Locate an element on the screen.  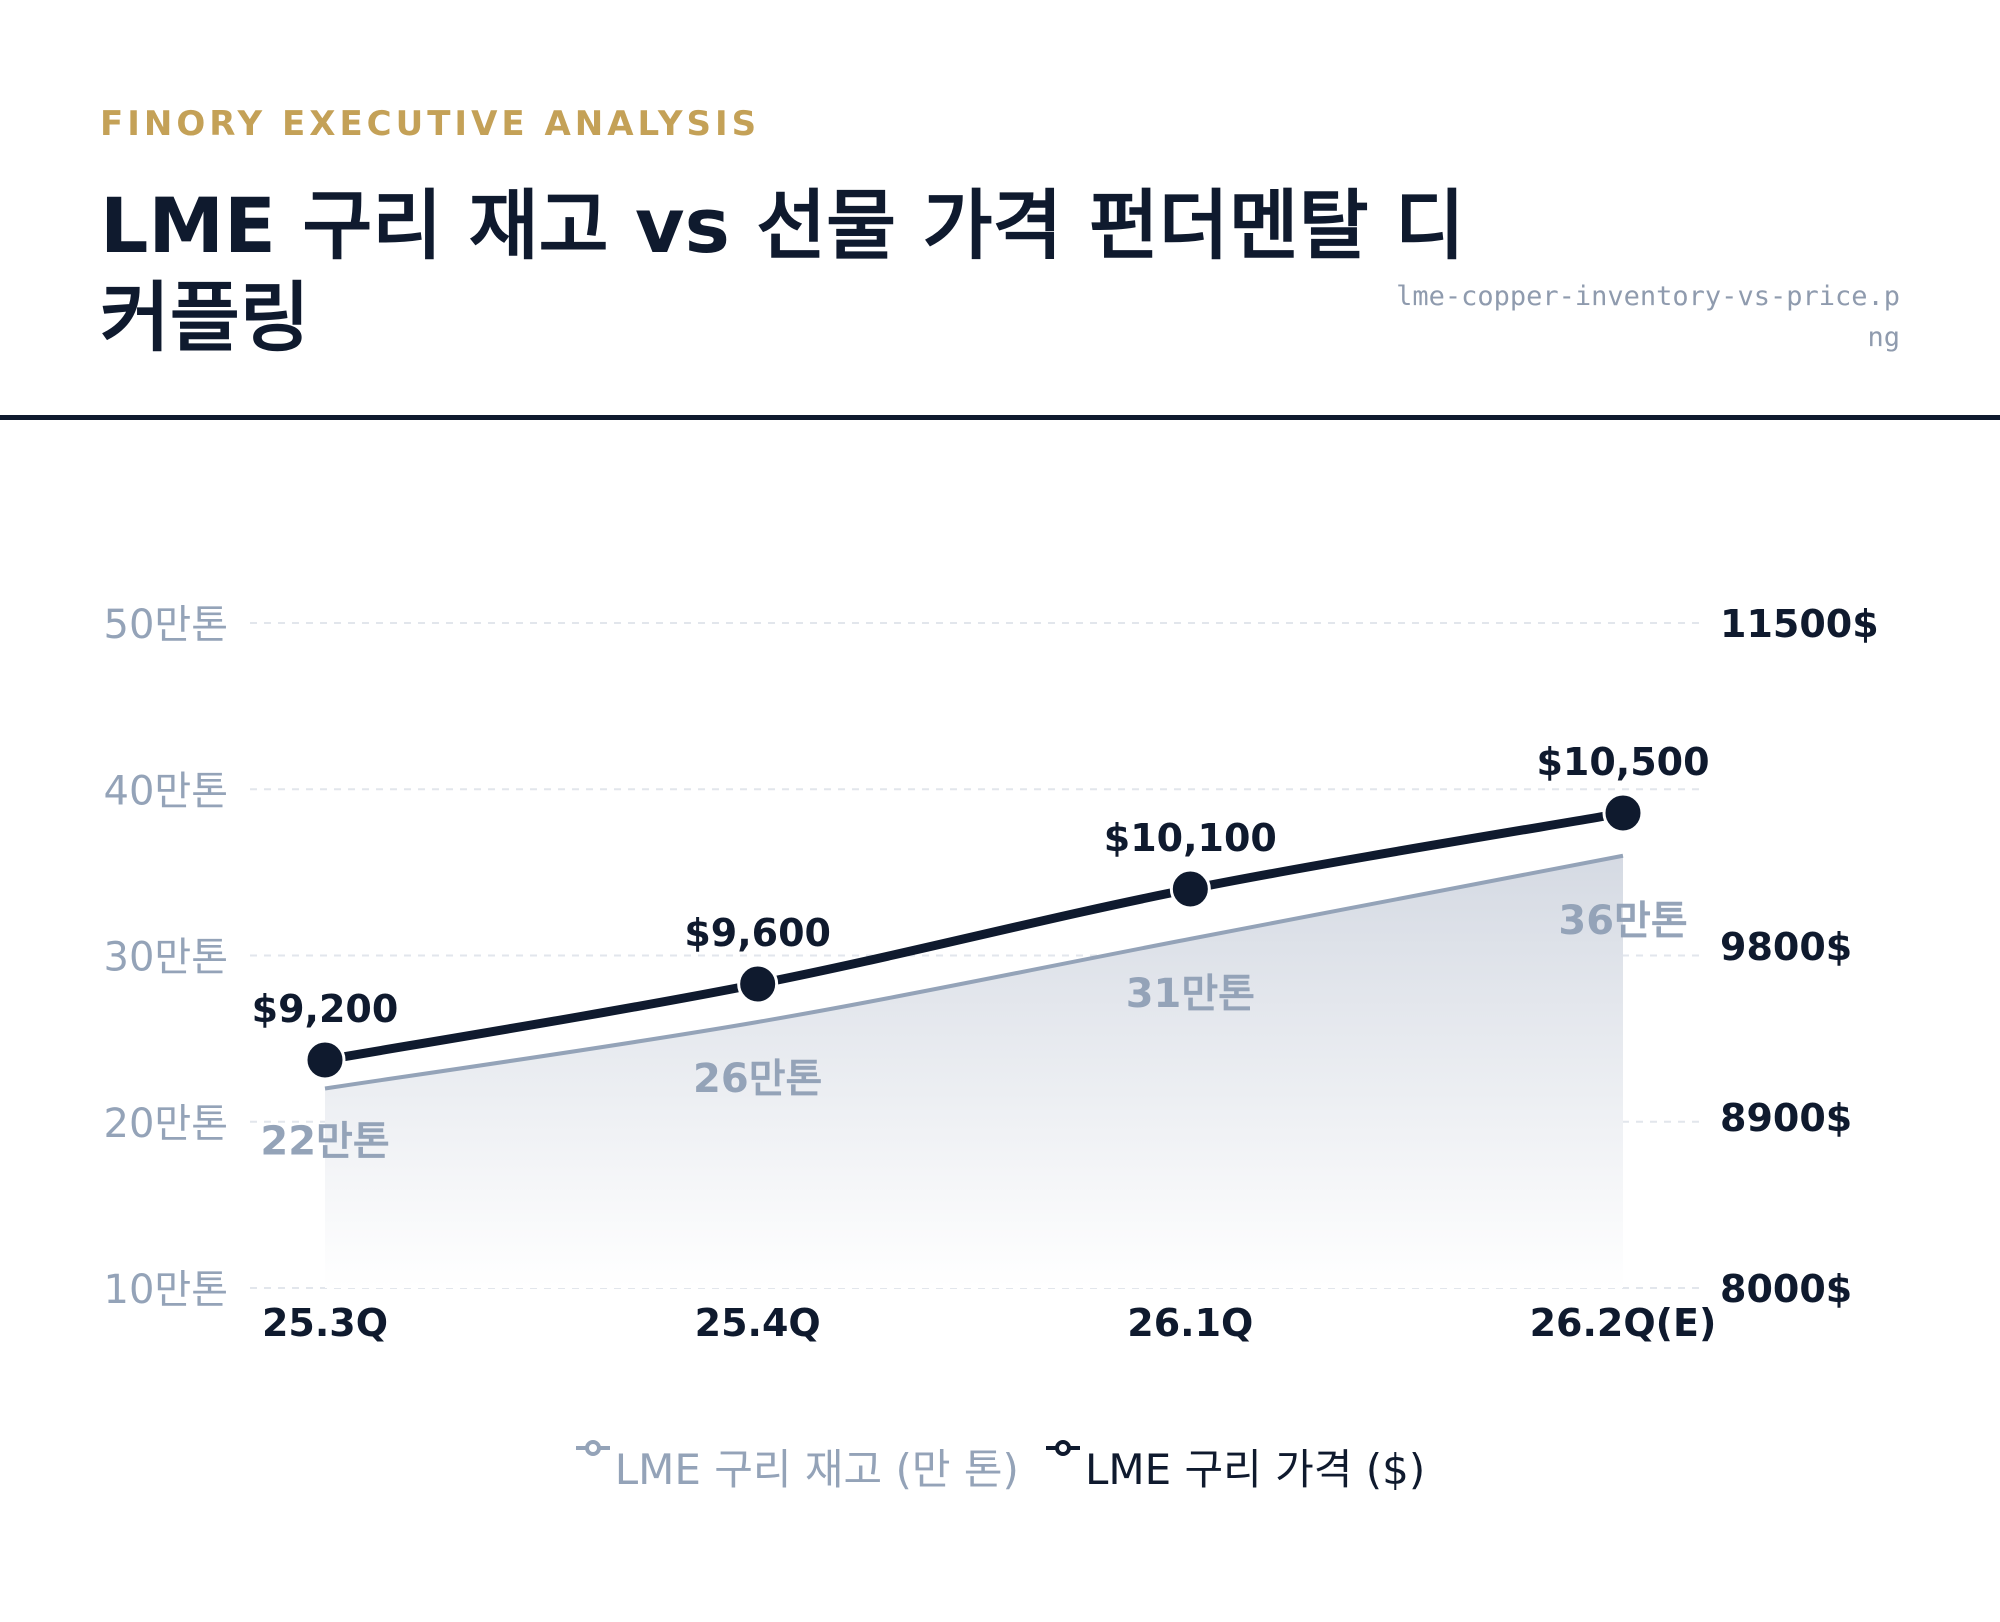
x-tick-label: 25.3Q is located at coordinates (325, 1323).